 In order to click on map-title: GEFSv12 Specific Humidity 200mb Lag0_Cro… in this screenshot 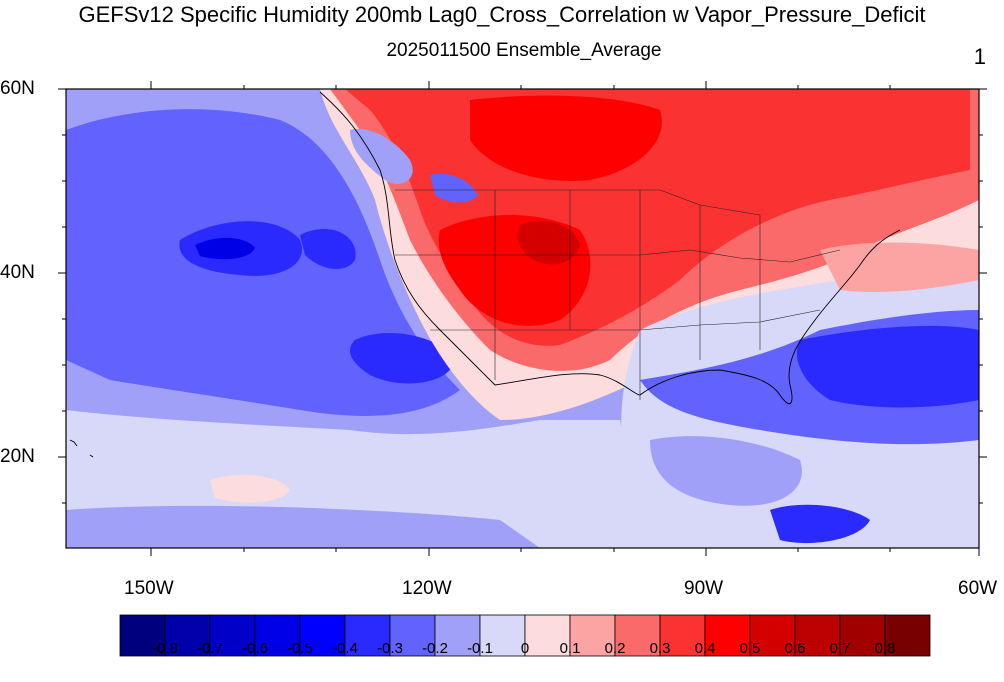, I will do `click(502, 14)`.